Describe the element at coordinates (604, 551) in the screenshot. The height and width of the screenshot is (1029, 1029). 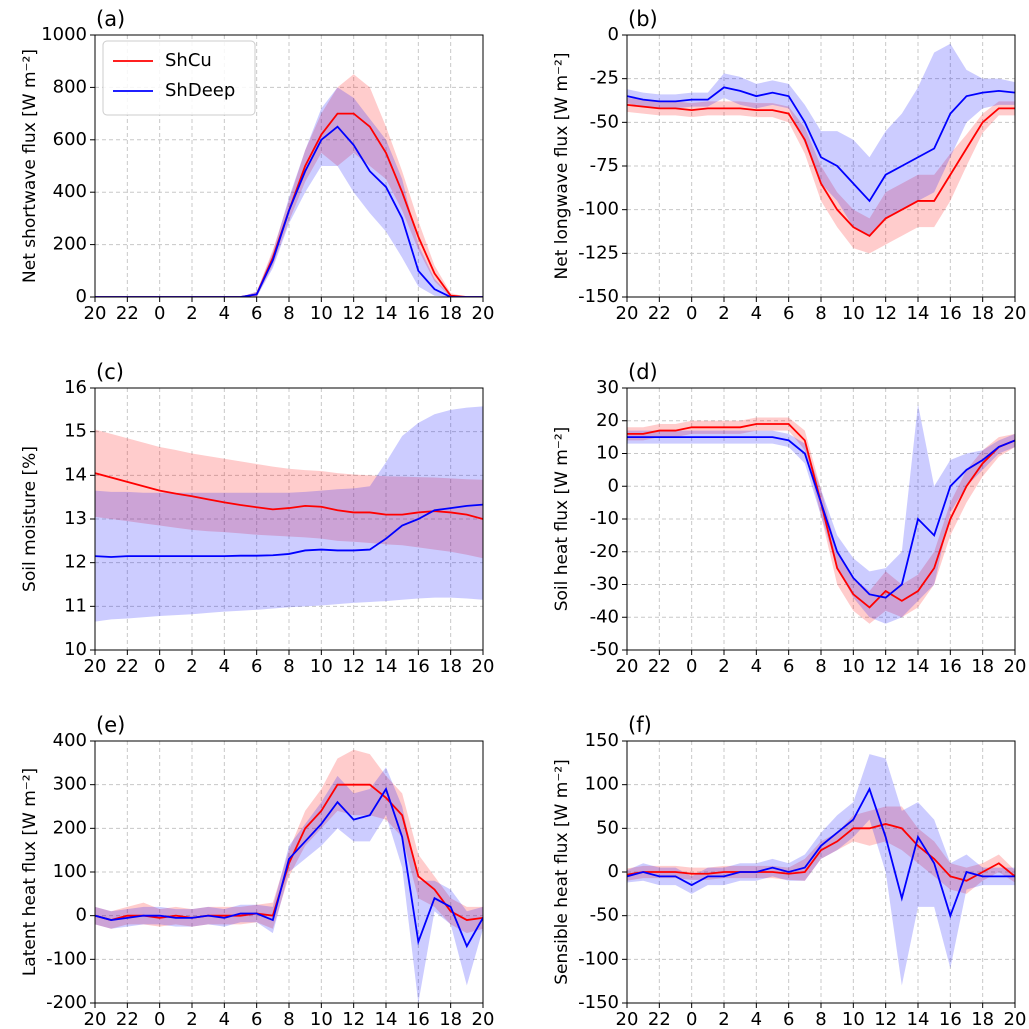
I see `y-tick-label: -20` at that location.